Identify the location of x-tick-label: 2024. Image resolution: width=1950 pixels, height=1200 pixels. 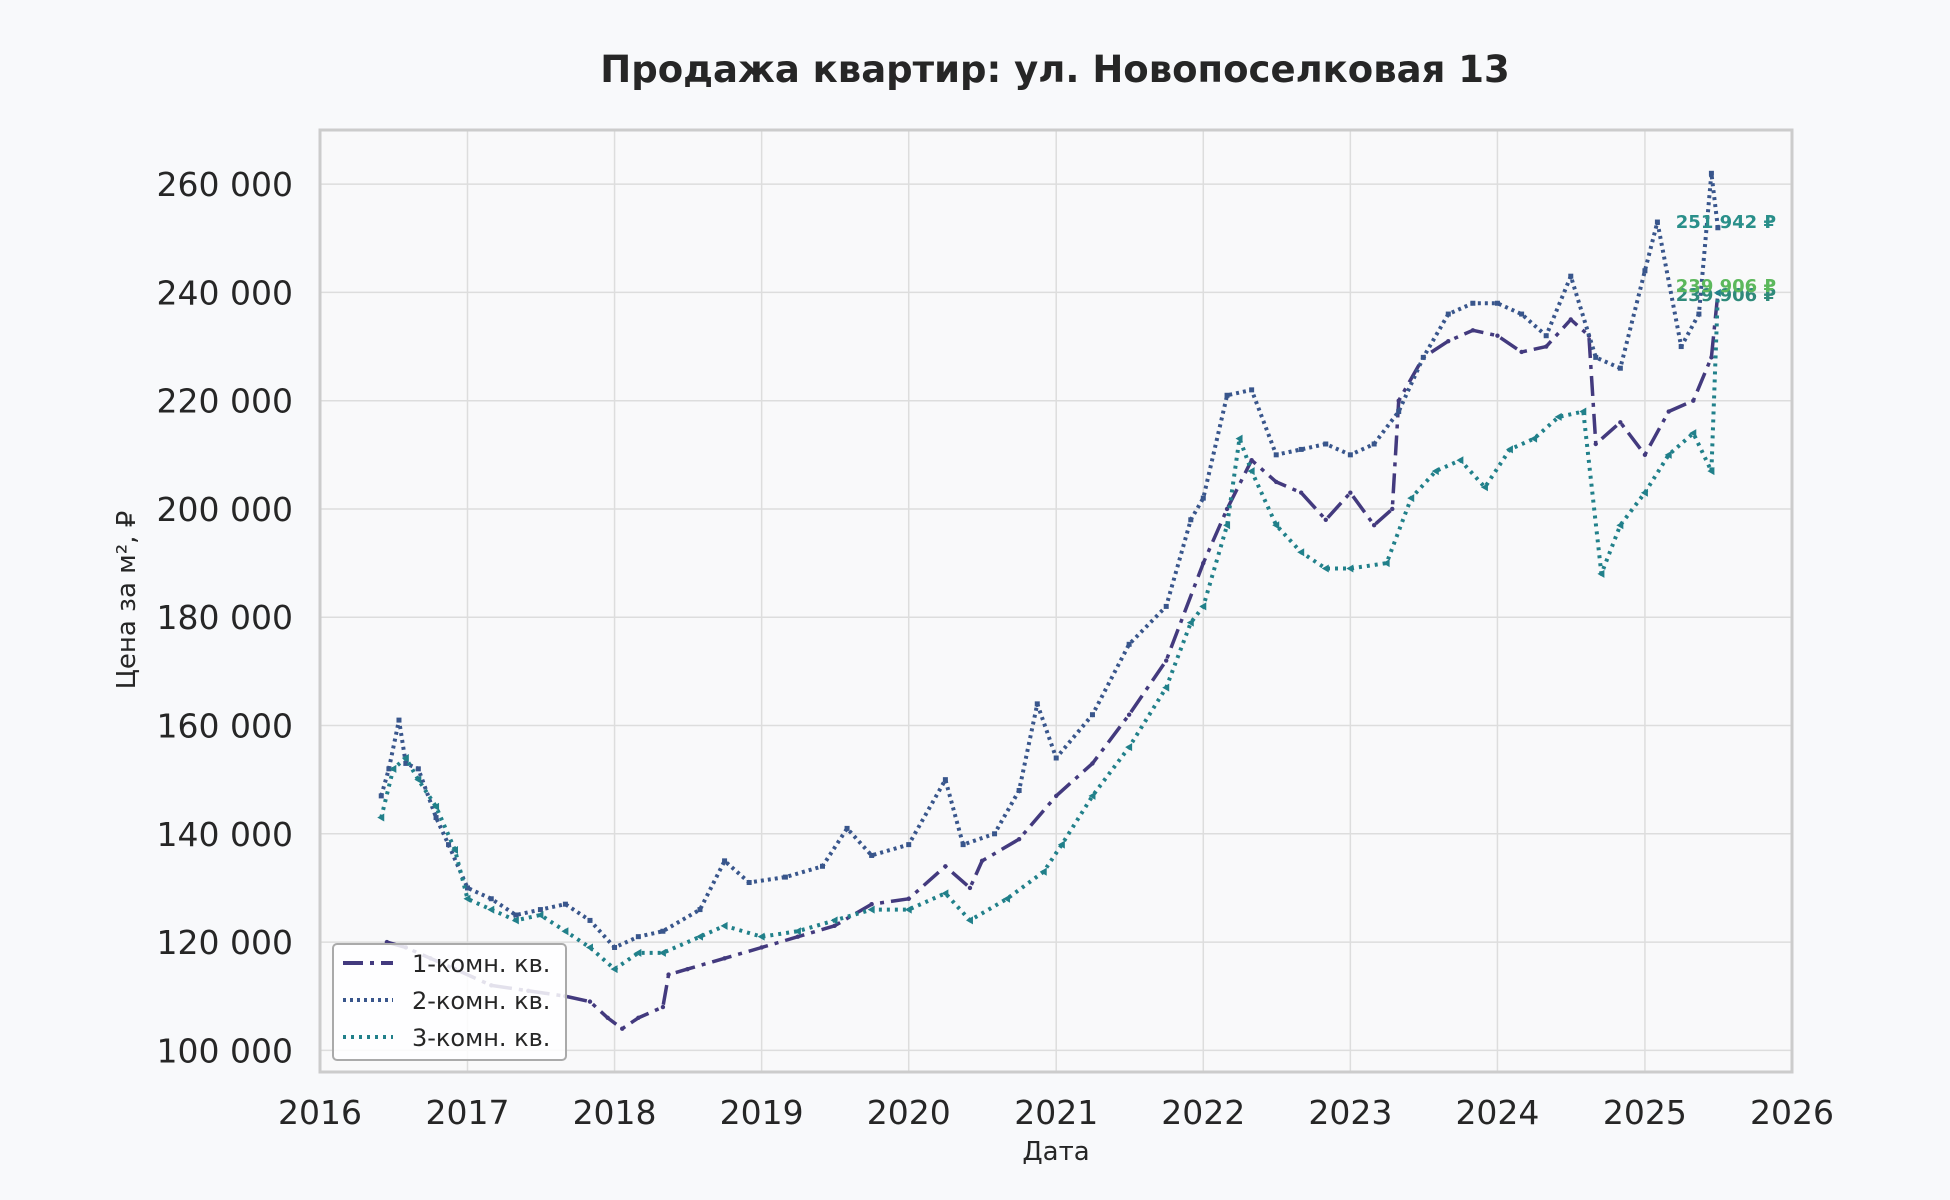
(1497, 1112).